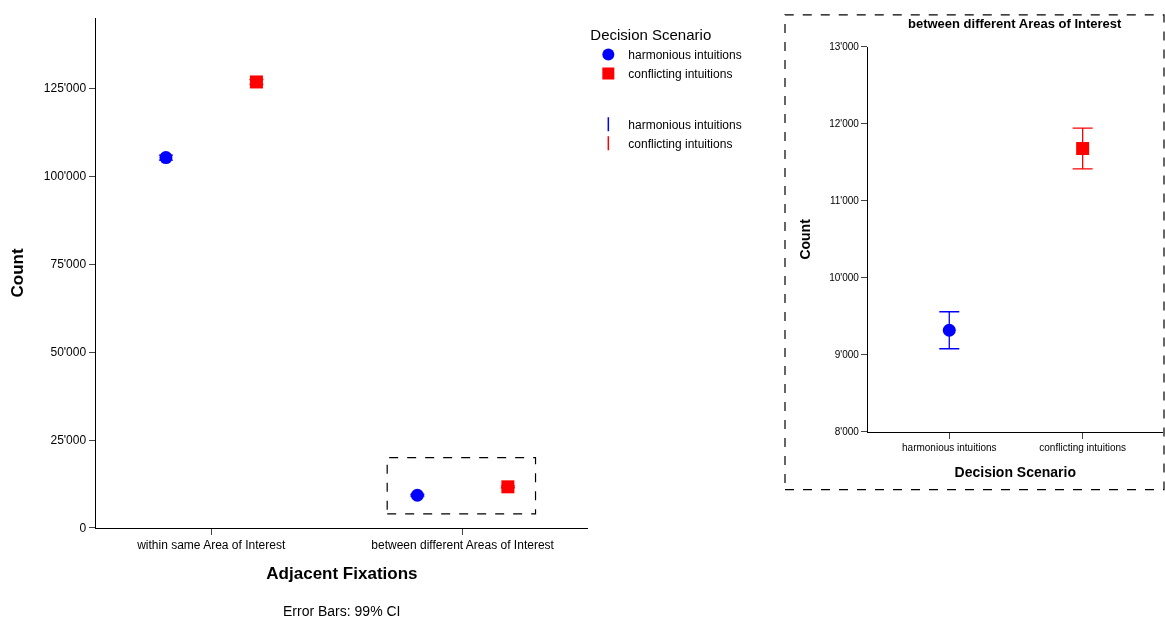 The height and width of the screenshot is (628, 1165). Describe the element at coordinates (847, 432) in the screenshot. I see `y-tick-label: 8'000` at that location.